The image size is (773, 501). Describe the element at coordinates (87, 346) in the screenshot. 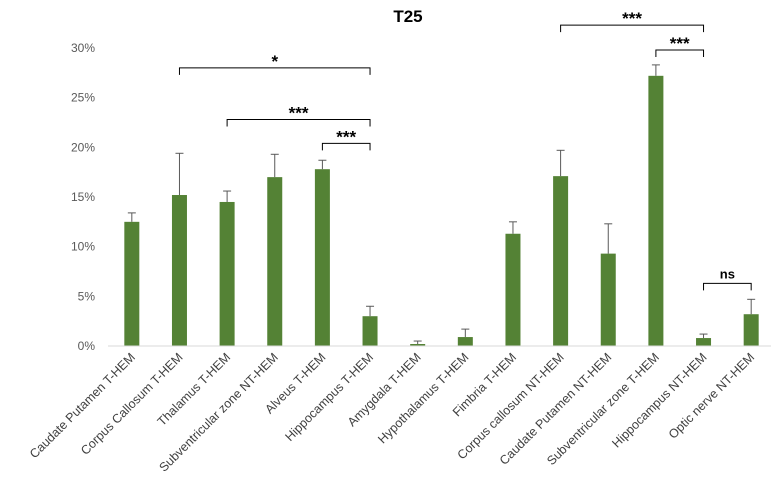

I see `y-tick-label: 0%` at that location.